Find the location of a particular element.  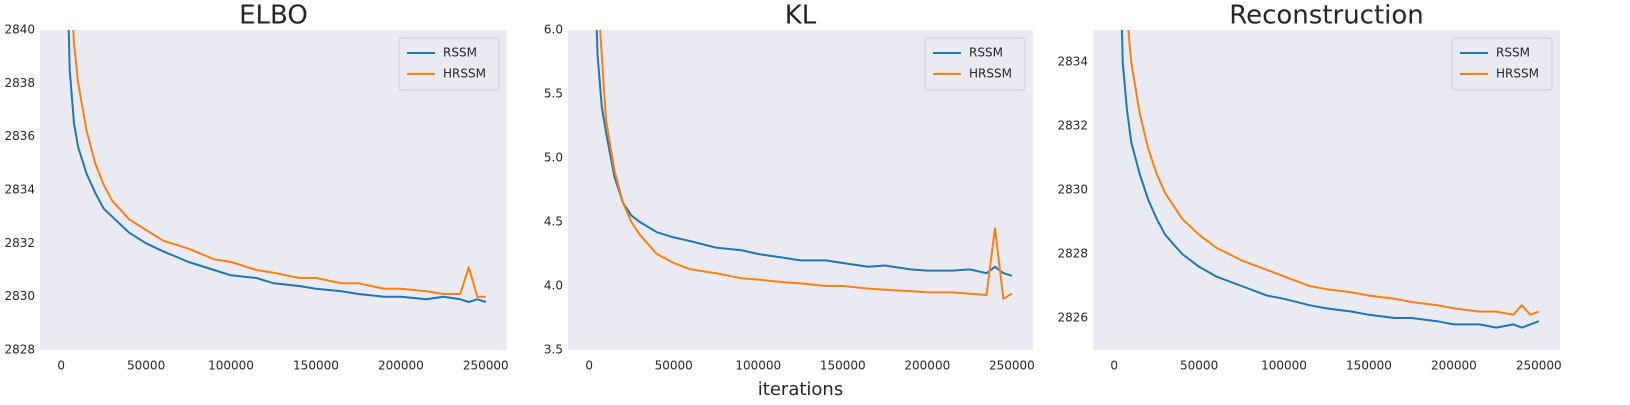

y-tick-label: 4.0 is located at coordinates (553, 286).